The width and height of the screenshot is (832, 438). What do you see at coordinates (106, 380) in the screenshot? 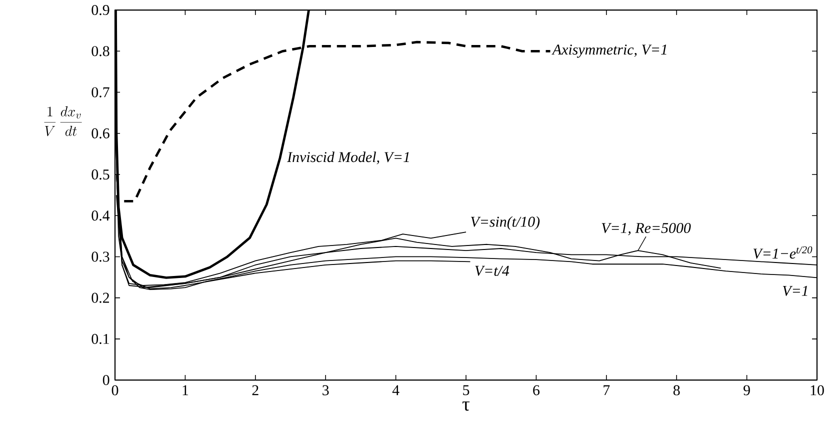
I see `y-tick-label: 0` at bounding box center [106, 380].